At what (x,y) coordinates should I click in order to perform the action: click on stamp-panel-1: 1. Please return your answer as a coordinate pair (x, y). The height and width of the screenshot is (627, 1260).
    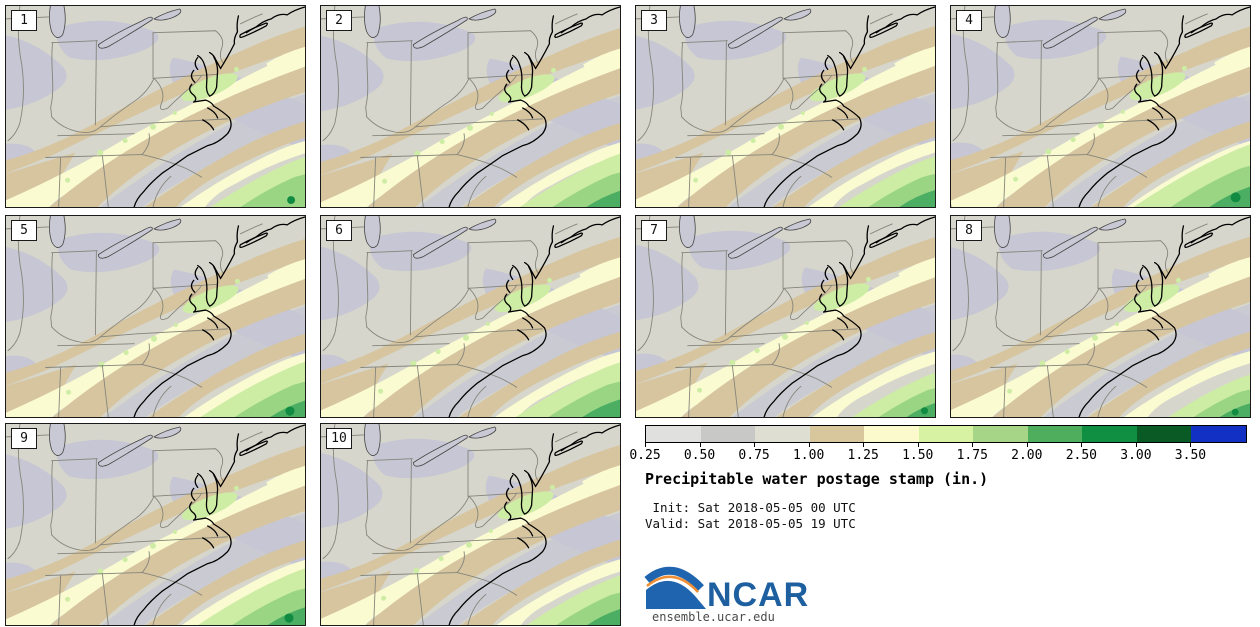
    Looking at the image, I should click on (155, 106).